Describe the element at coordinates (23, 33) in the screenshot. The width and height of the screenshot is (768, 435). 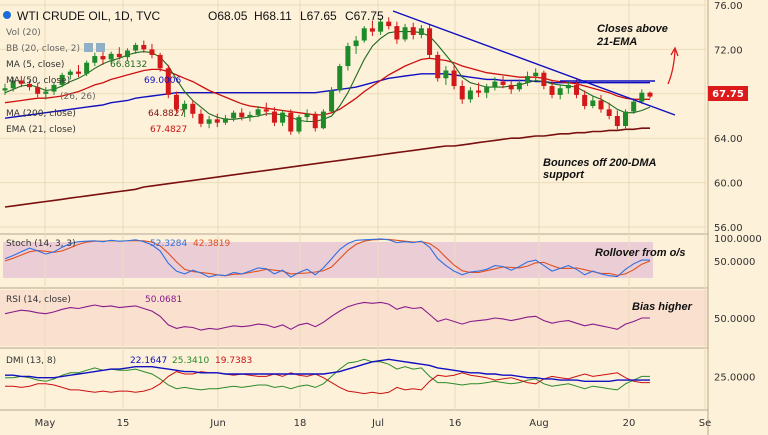
I see `legend-vol: Vol (20)` at that location.